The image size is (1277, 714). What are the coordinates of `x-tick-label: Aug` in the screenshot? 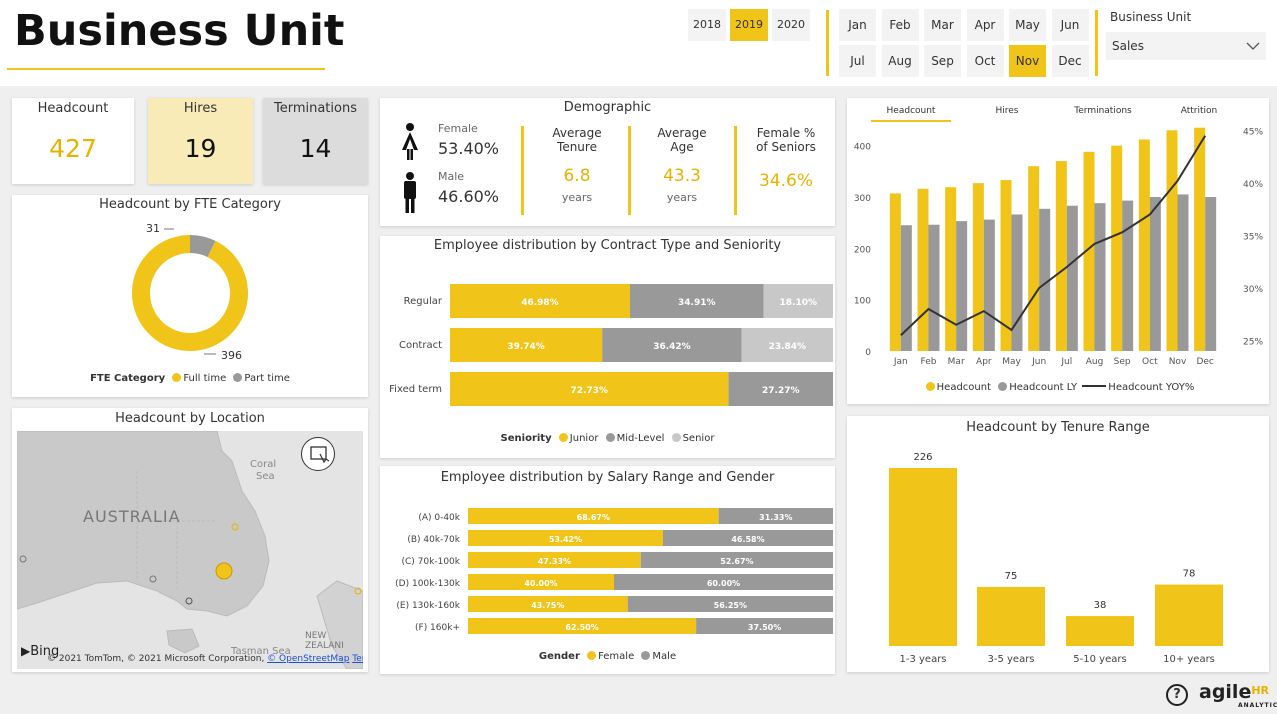 It's located at (1095, 362).